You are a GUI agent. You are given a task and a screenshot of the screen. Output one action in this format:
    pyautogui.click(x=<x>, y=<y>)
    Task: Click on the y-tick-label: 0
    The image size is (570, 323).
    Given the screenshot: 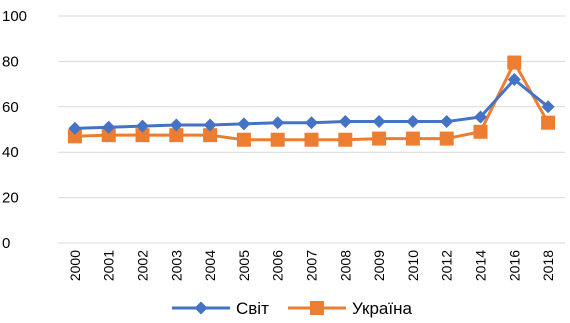 What is the action you would take?
    pyautogui.click(x=6, y=243)
    